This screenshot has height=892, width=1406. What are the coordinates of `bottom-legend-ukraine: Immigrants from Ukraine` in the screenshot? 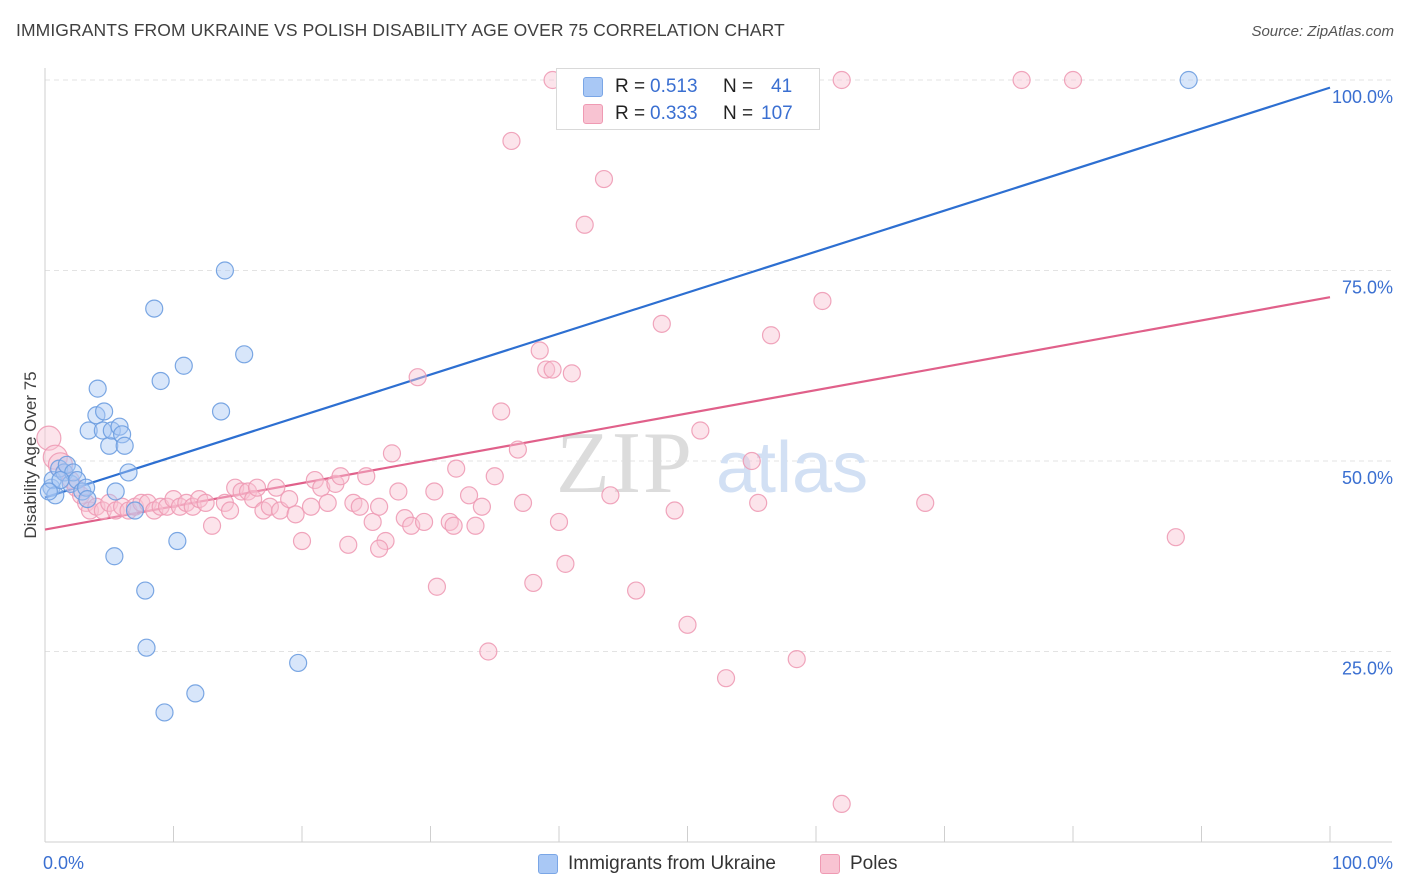 It's located at (657, 864).